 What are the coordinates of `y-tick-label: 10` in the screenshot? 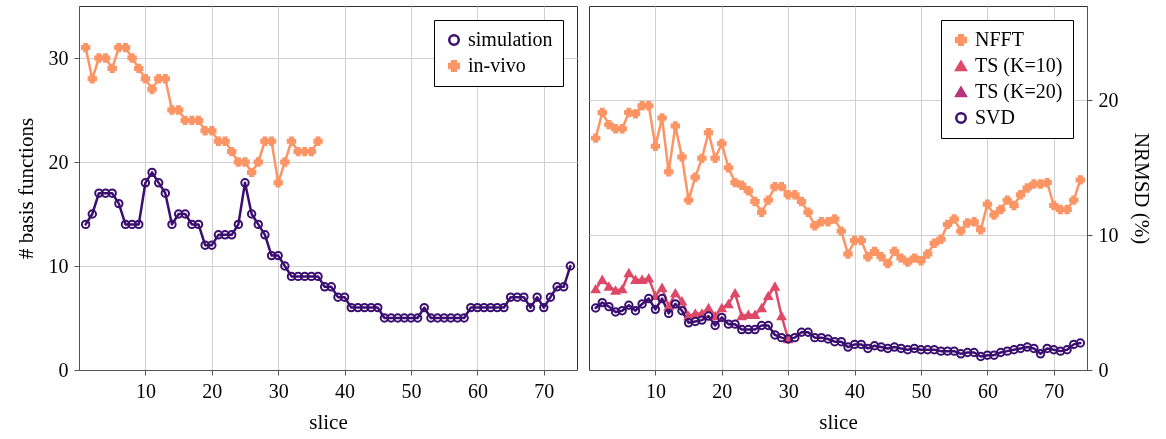 It's located at (58, 265).